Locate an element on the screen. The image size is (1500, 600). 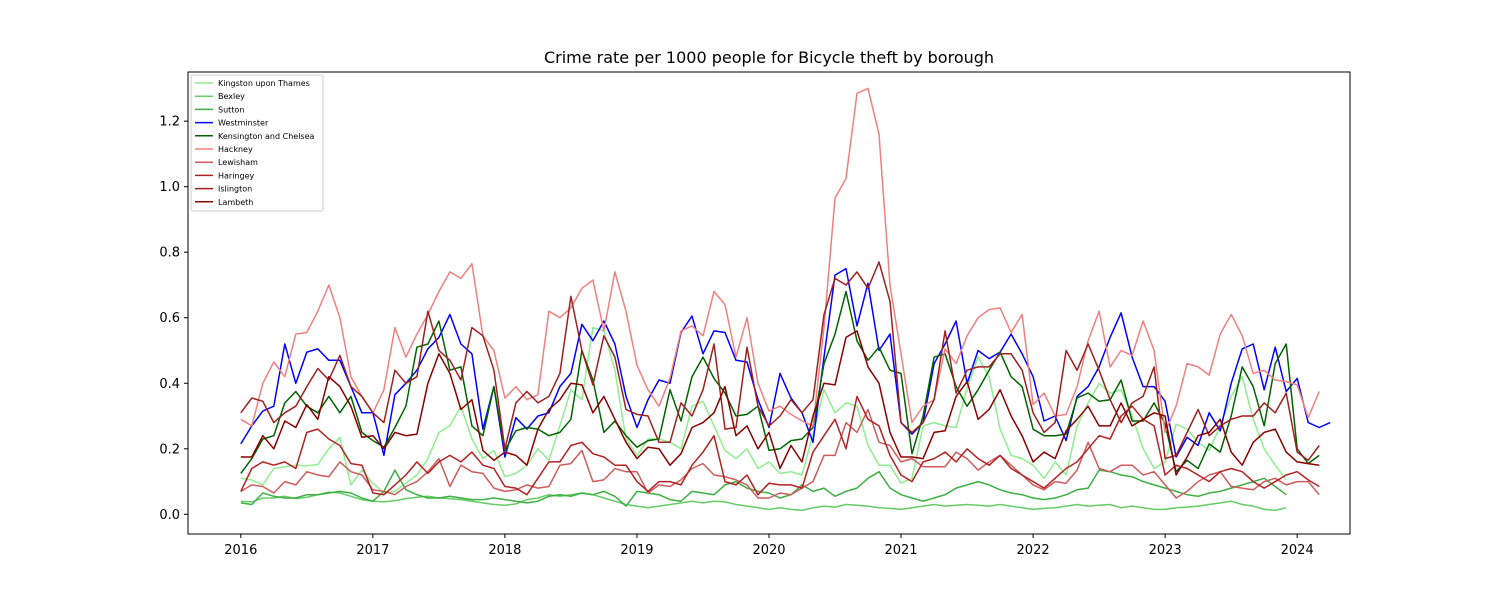
x-tick-label: 2024 is located at coordinates (1297, 550).